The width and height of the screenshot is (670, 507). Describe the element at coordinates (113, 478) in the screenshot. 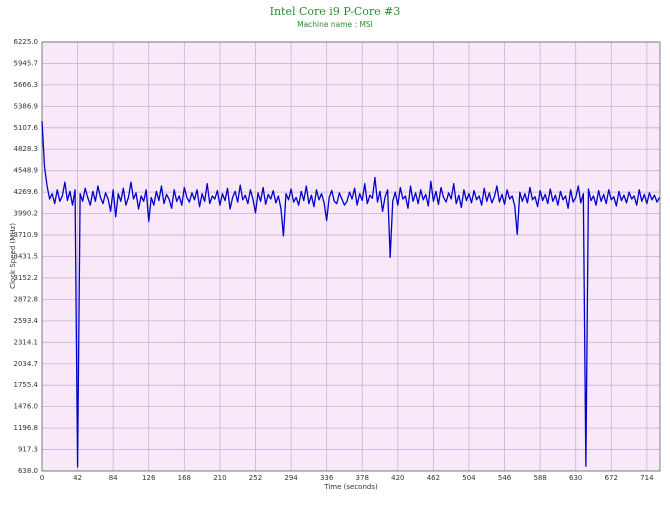

I see `x-tick-label: 84` at that location.